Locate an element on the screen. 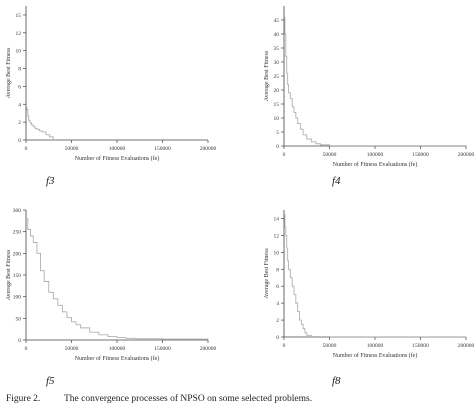 The width and height of the screenshot is (474, 408). y-tick-label: 100 is located at coordinates (17, 298).